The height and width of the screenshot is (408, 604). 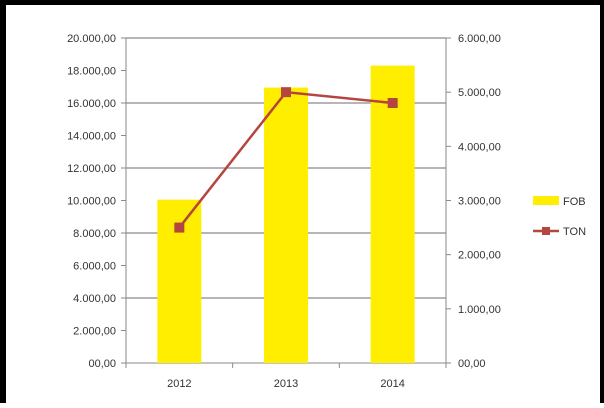 I want to click on left-tick-label-9: 18.000,00, so click(x=91, y=72).